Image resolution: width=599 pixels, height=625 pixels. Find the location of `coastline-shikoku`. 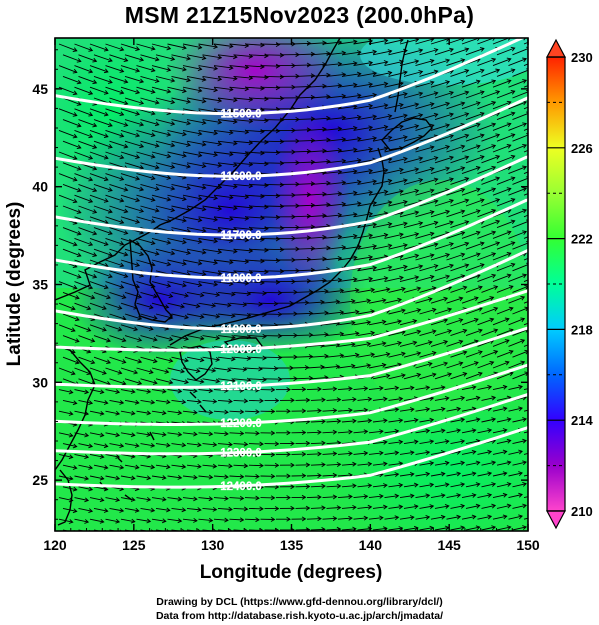

coastline-shikoku is located at coordinates (243, 345).